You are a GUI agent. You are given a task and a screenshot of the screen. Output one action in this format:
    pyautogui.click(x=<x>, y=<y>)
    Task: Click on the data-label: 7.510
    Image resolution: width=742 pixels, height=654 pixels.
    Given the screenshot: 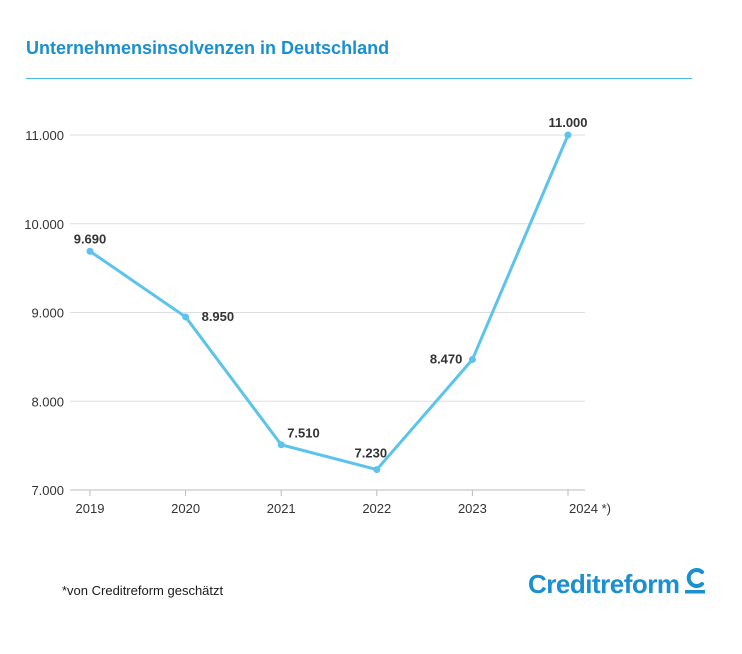 What is the action you would take?
    pyautogui.click(x=303, y=433)
    